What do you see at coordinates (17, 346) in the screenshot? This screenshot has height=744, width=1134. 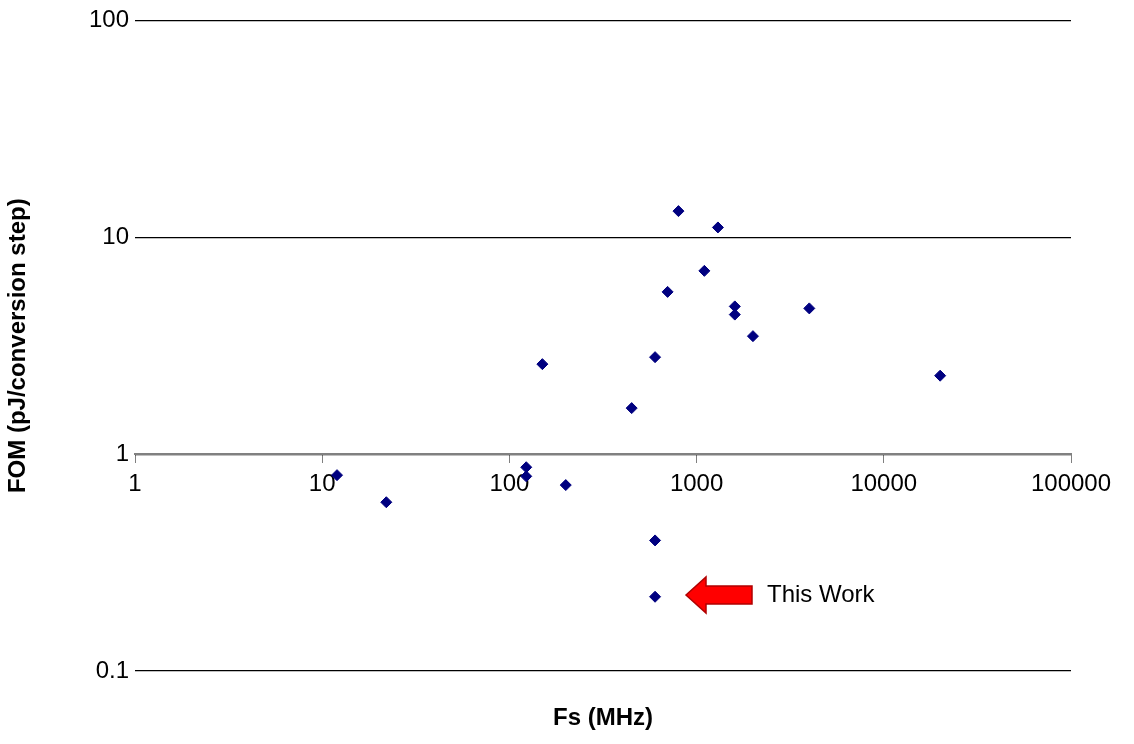 I see `y-axis-title: FOM (pJ/conversion step)` at bounding box center [17, 346].